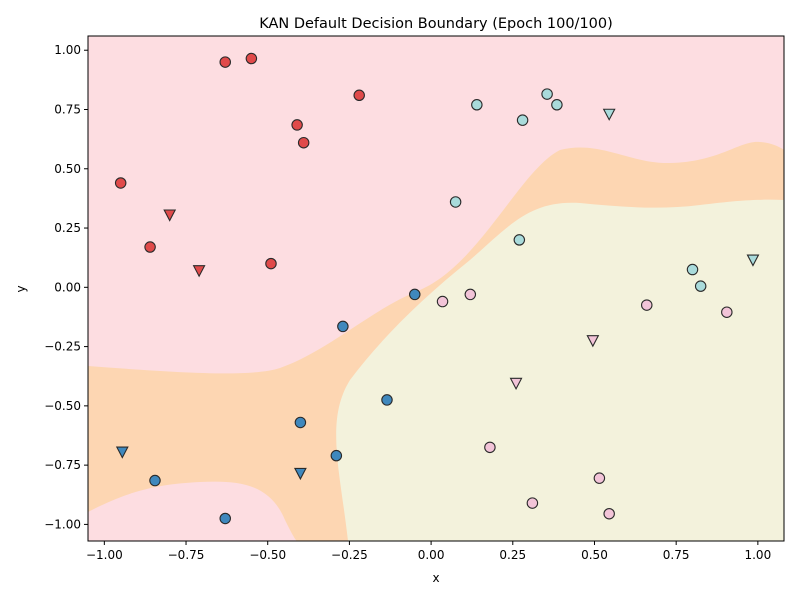  I want to click on x-tick-label: 1.00, so click(757, 555).